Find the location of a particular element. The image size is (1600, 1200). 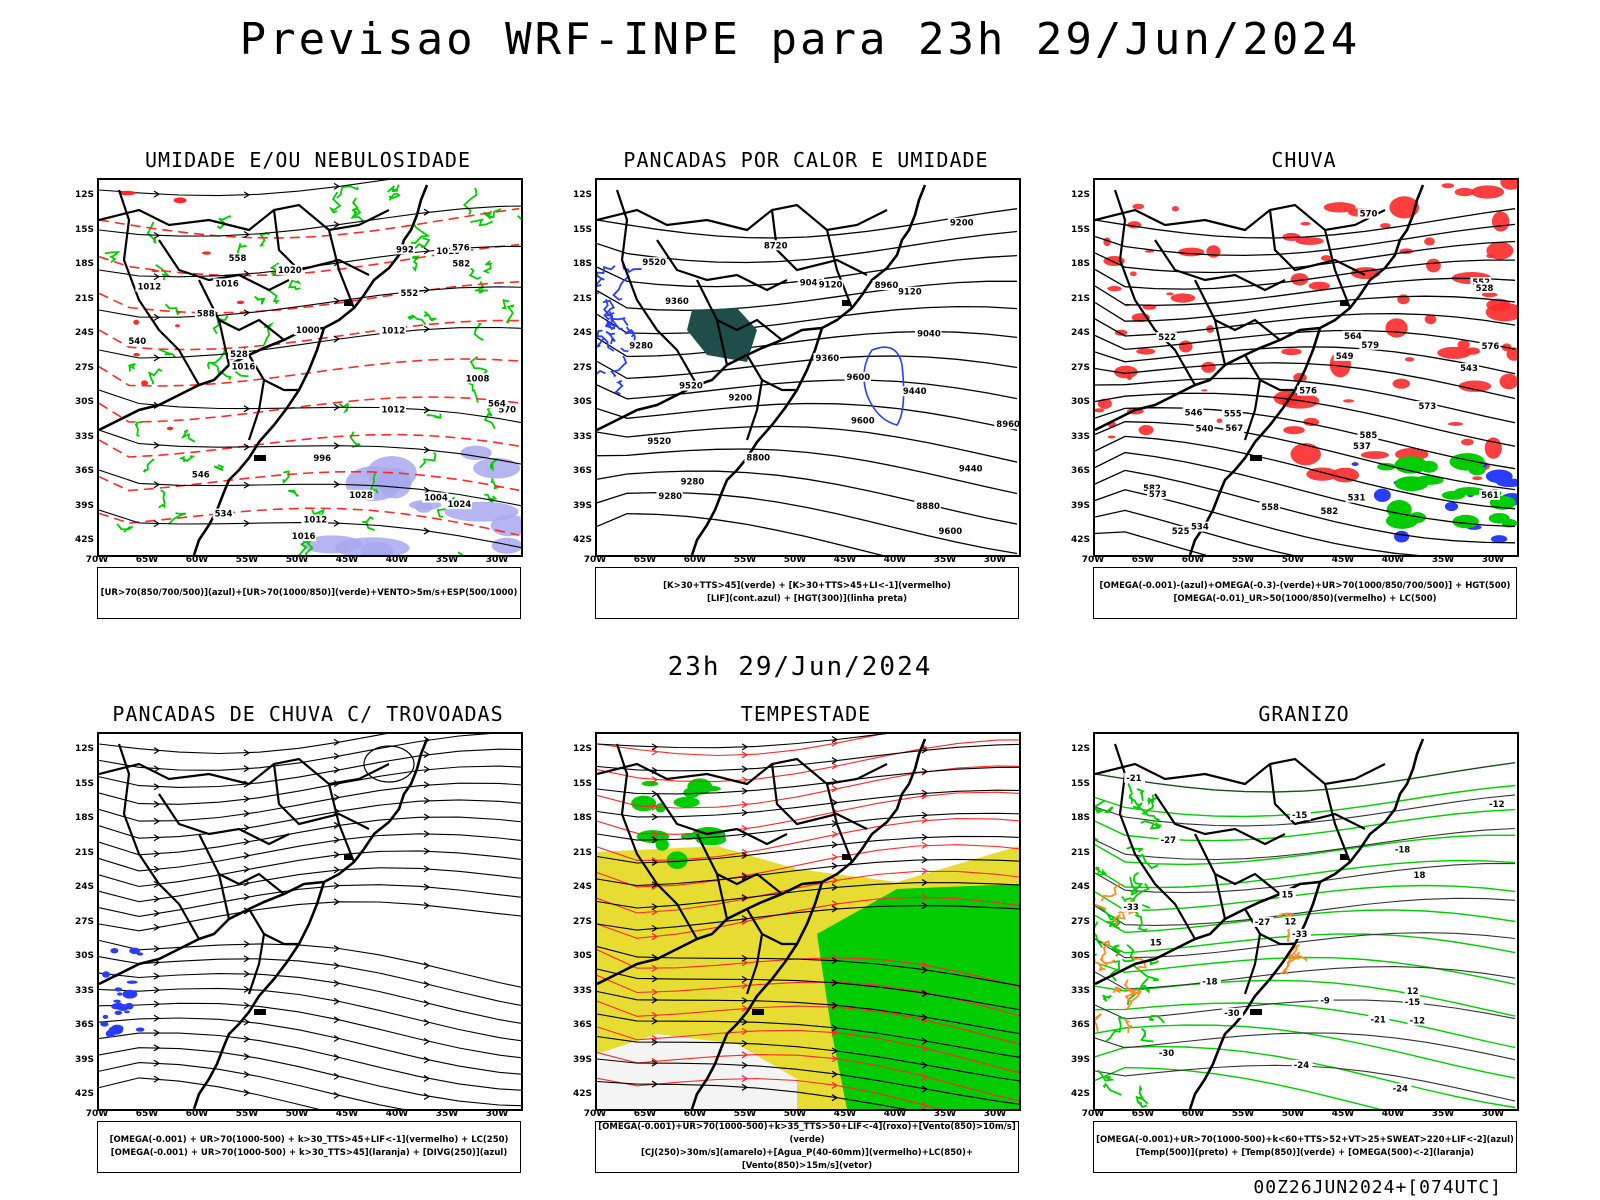

contour-label: 1000 is located at coordinates (308, 331).